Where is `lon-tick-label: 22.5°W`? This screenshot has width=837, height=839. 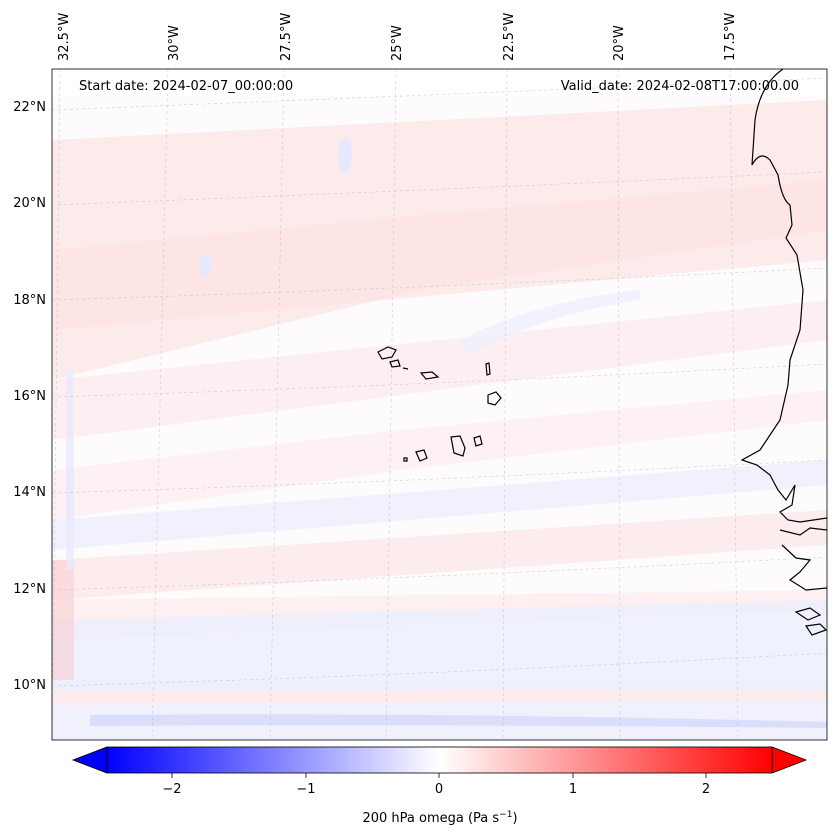
lon-tick-label: 22.5°W is located at coordinates (509, 37).